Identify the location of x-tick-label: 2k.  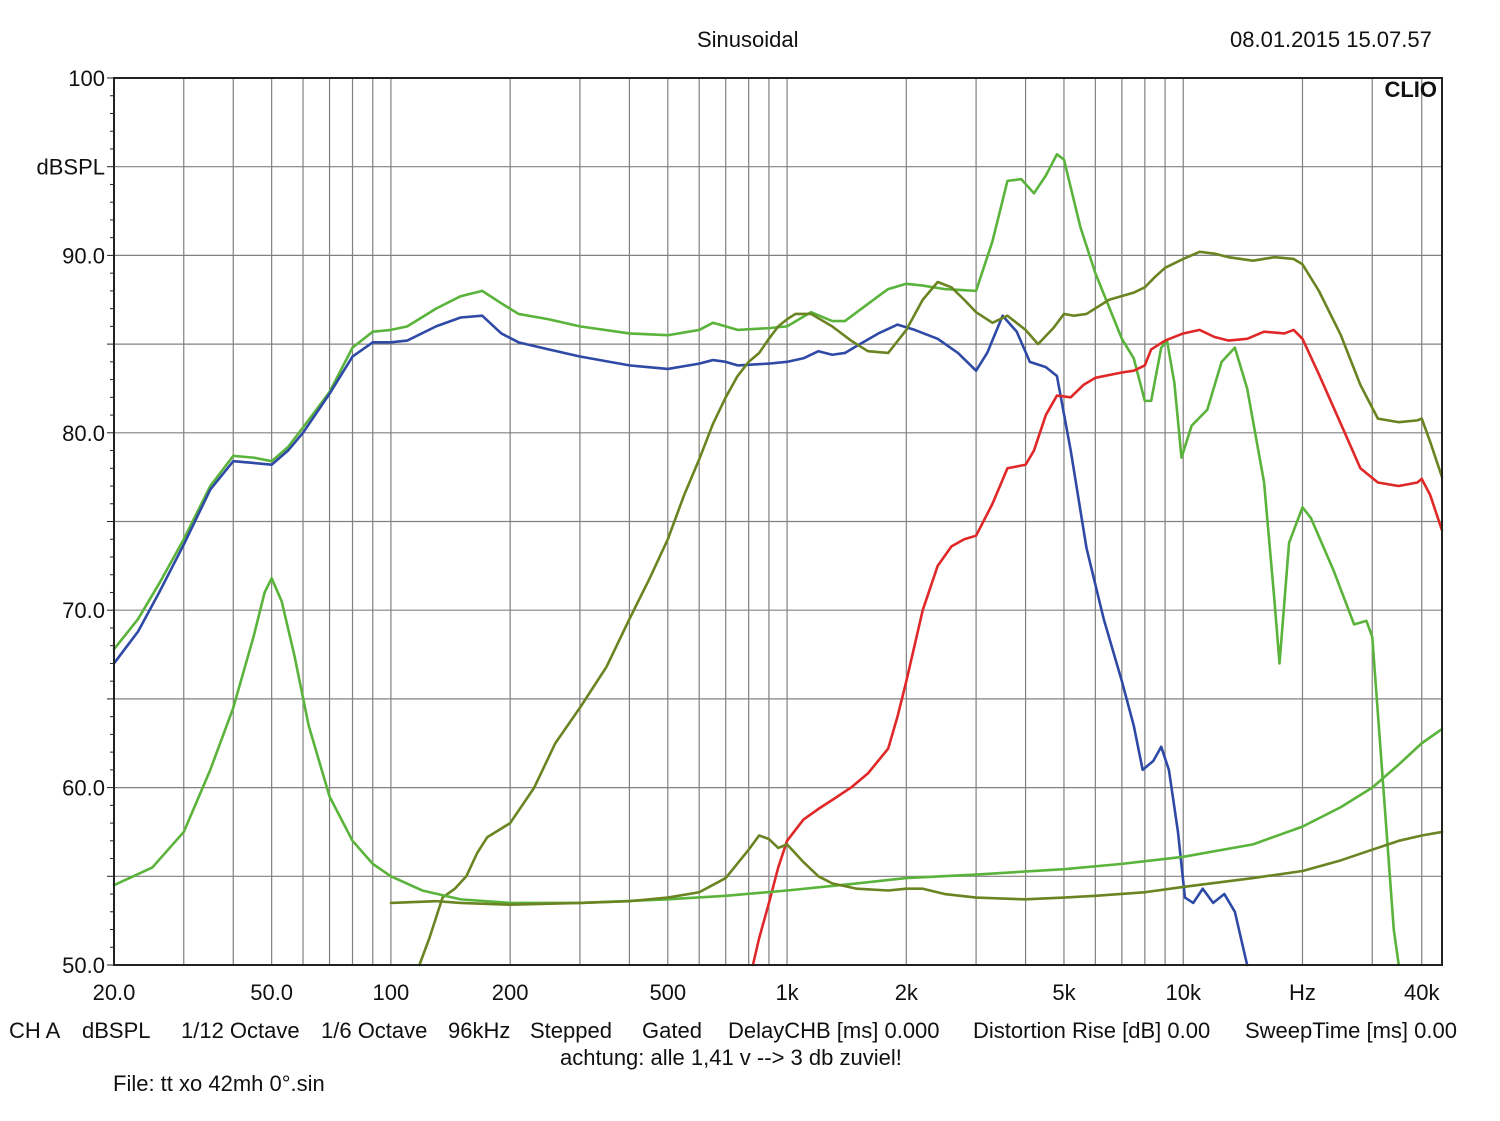
(907, 992).